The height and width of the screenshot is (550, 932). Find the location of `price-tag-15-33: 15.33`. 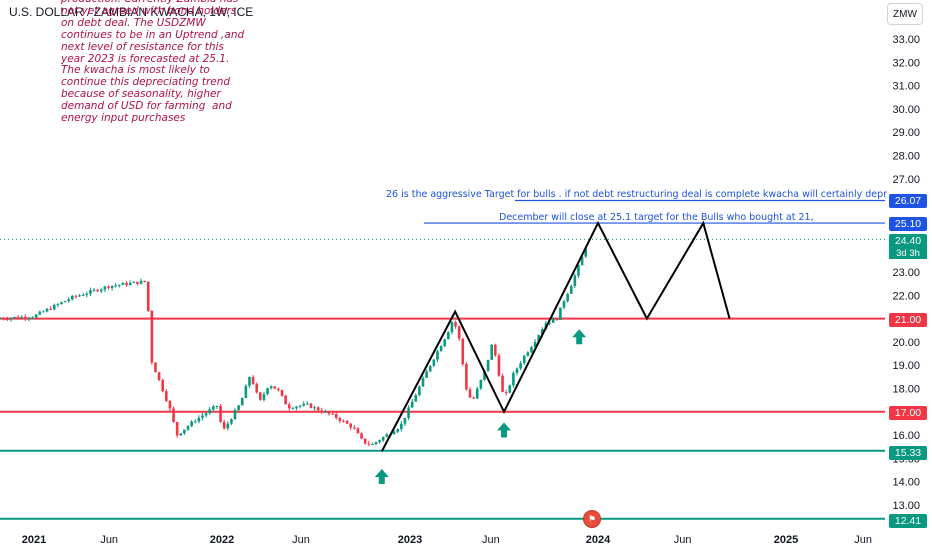

price-tag-15-33: 15.33 is located at coordinates (908, 453).